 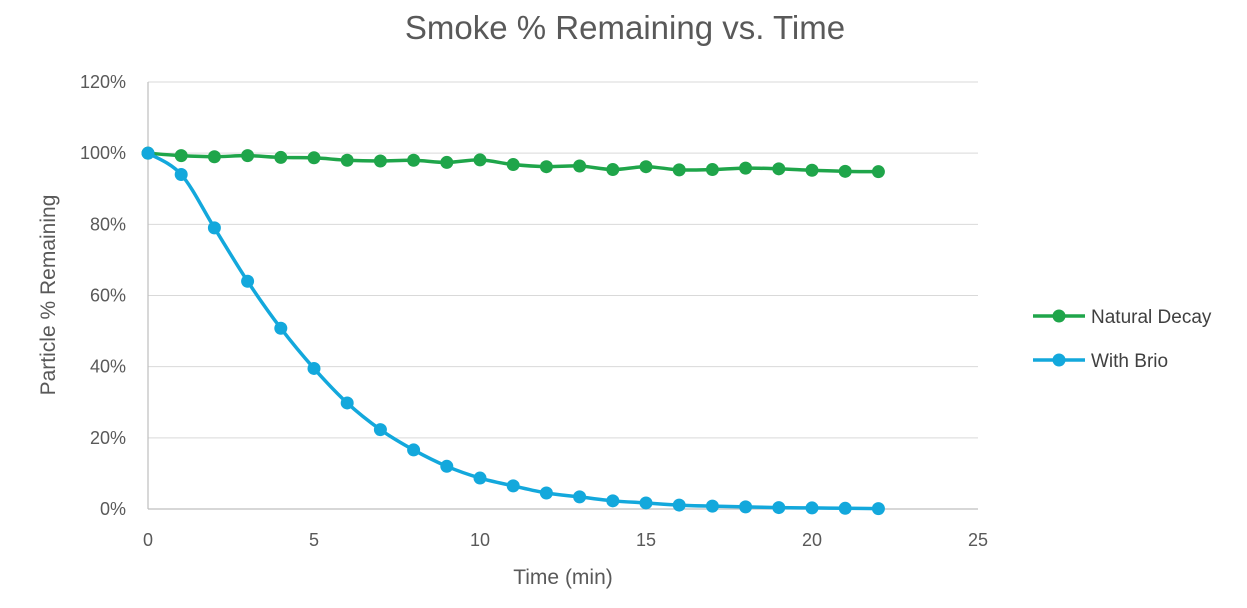 I want to click on x-tick-label: 0, so click(x=148, y=540).